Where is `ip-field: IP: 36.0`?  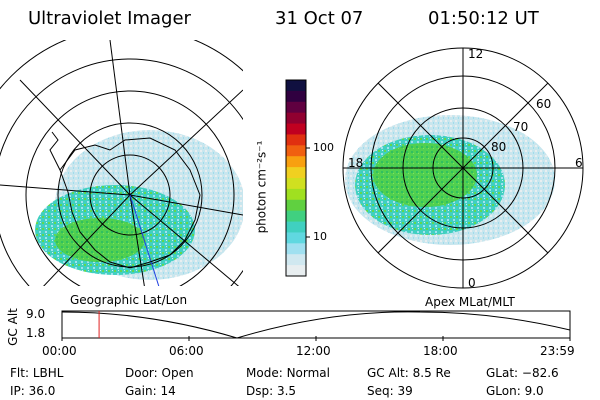
ip-field: IP: 36.0 is located at coordinates (33, 391).